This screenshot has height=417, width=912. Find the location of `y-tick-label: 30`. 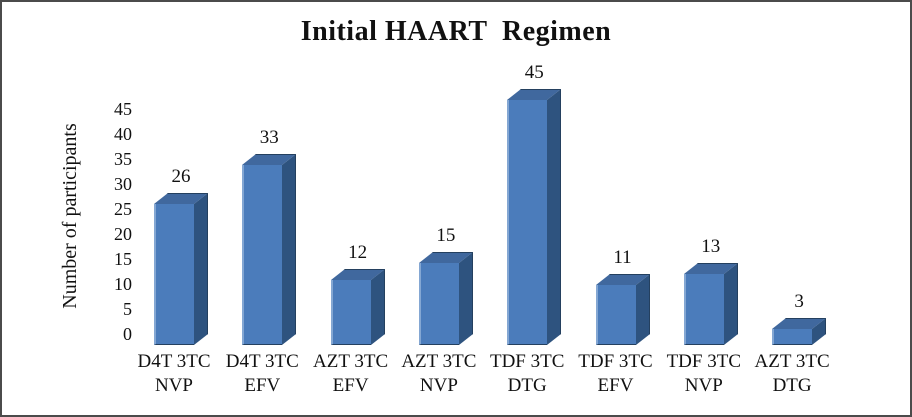

y-tick-label: 30 is located at coordinates (123, 184).